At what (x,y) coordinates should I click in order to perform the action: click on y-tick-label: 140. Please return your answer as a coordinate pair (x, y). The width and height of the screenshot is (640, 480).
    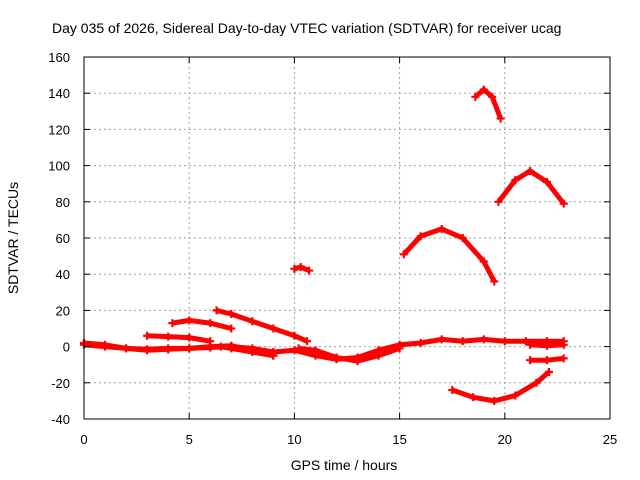
    Looking at the image, I should click on (59, 93).